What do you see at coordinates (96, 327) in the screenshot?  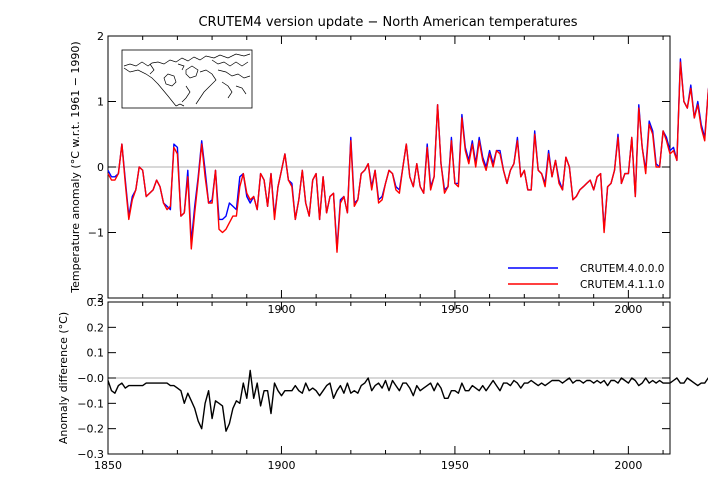 I see `y-tick-label: 0.2` at bounding box center [96, 327].